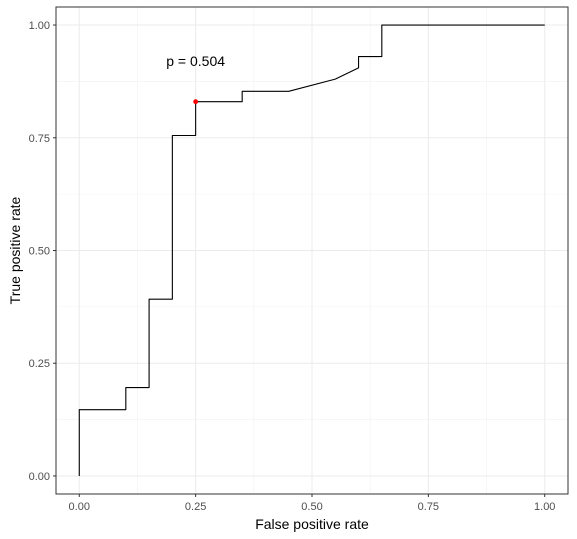  I want to click on x-axis-title: False positive rate, so click(312, 524).